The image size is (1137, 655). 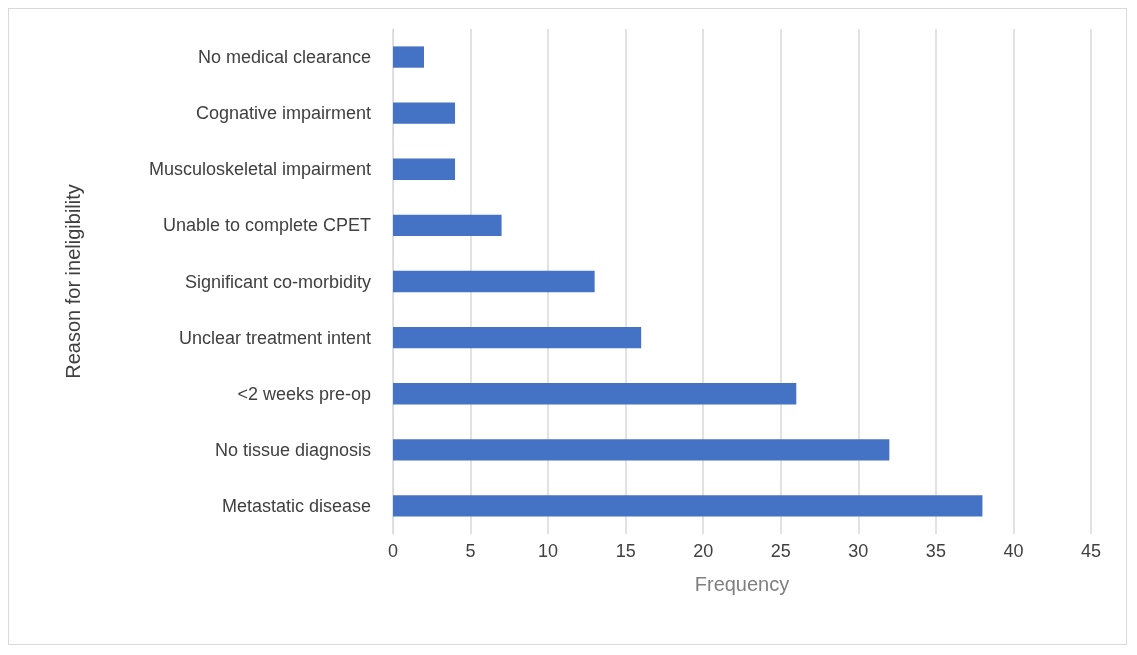 I want to click on x-tick-label: 10, so click(x=548, y=551).